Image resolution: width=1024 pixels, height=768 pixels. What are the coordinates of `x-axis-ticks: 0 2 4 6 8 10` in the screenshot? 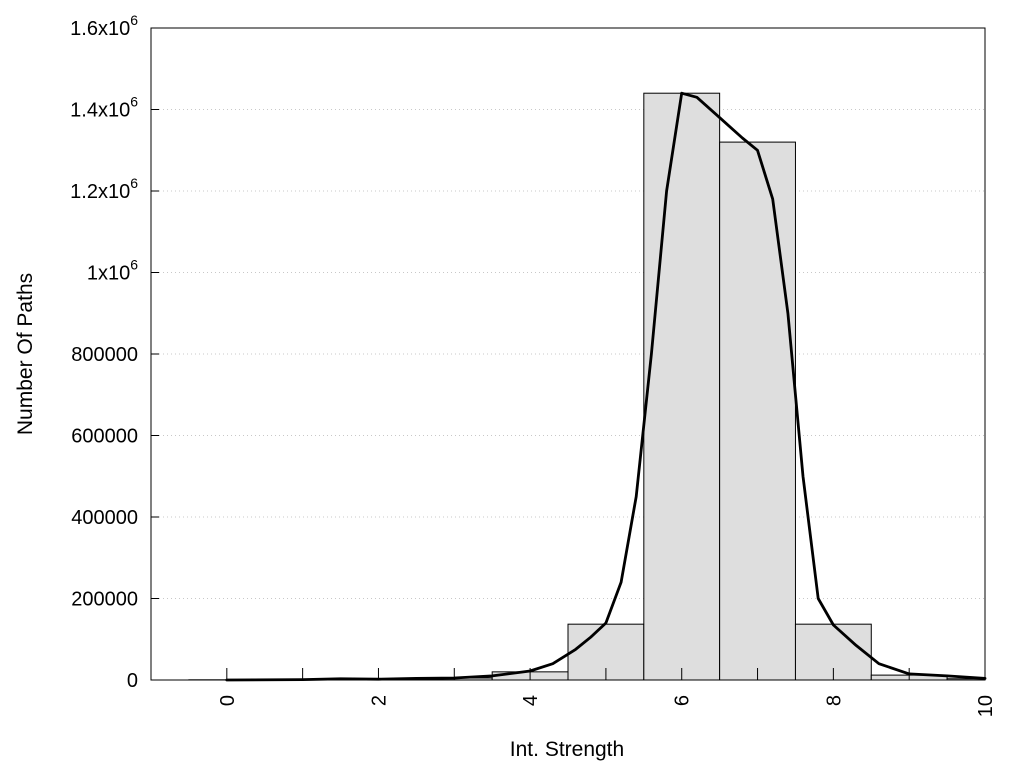 It's located at (607, 692).